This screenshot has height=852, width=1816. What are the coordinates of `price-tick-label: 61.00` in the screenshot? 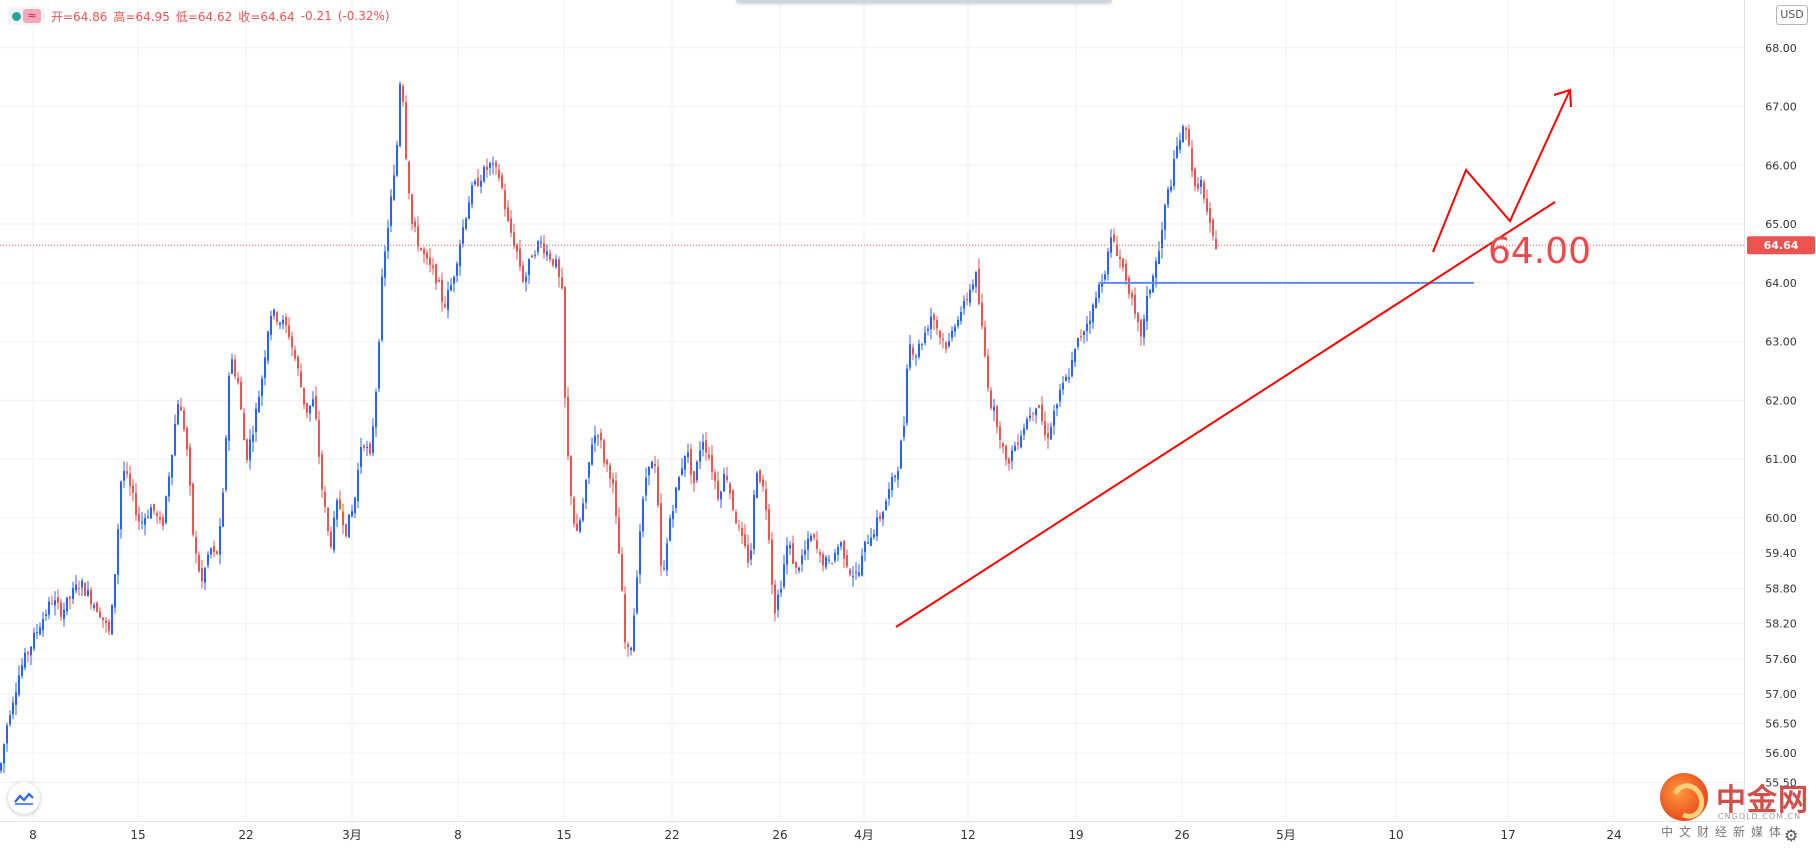 It's located at (1781, 459).